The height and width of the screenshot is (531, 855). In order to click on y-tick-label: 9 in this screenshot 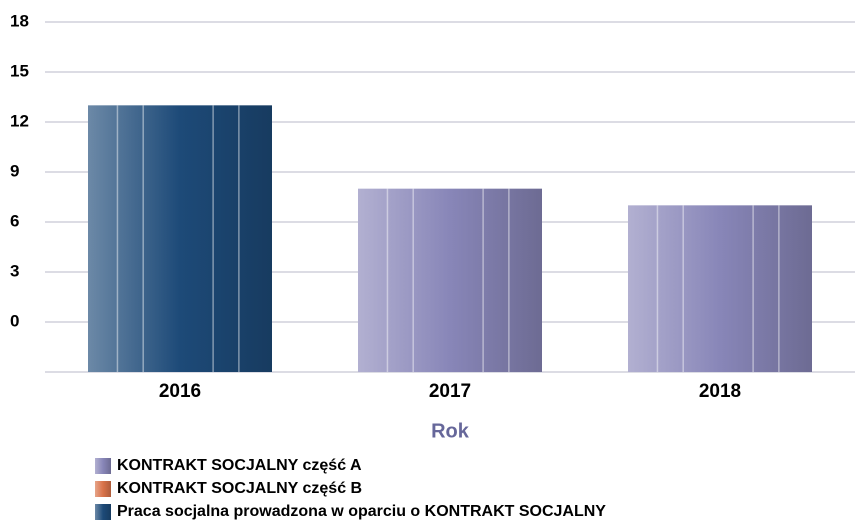, I will do `click(14, 170)`.